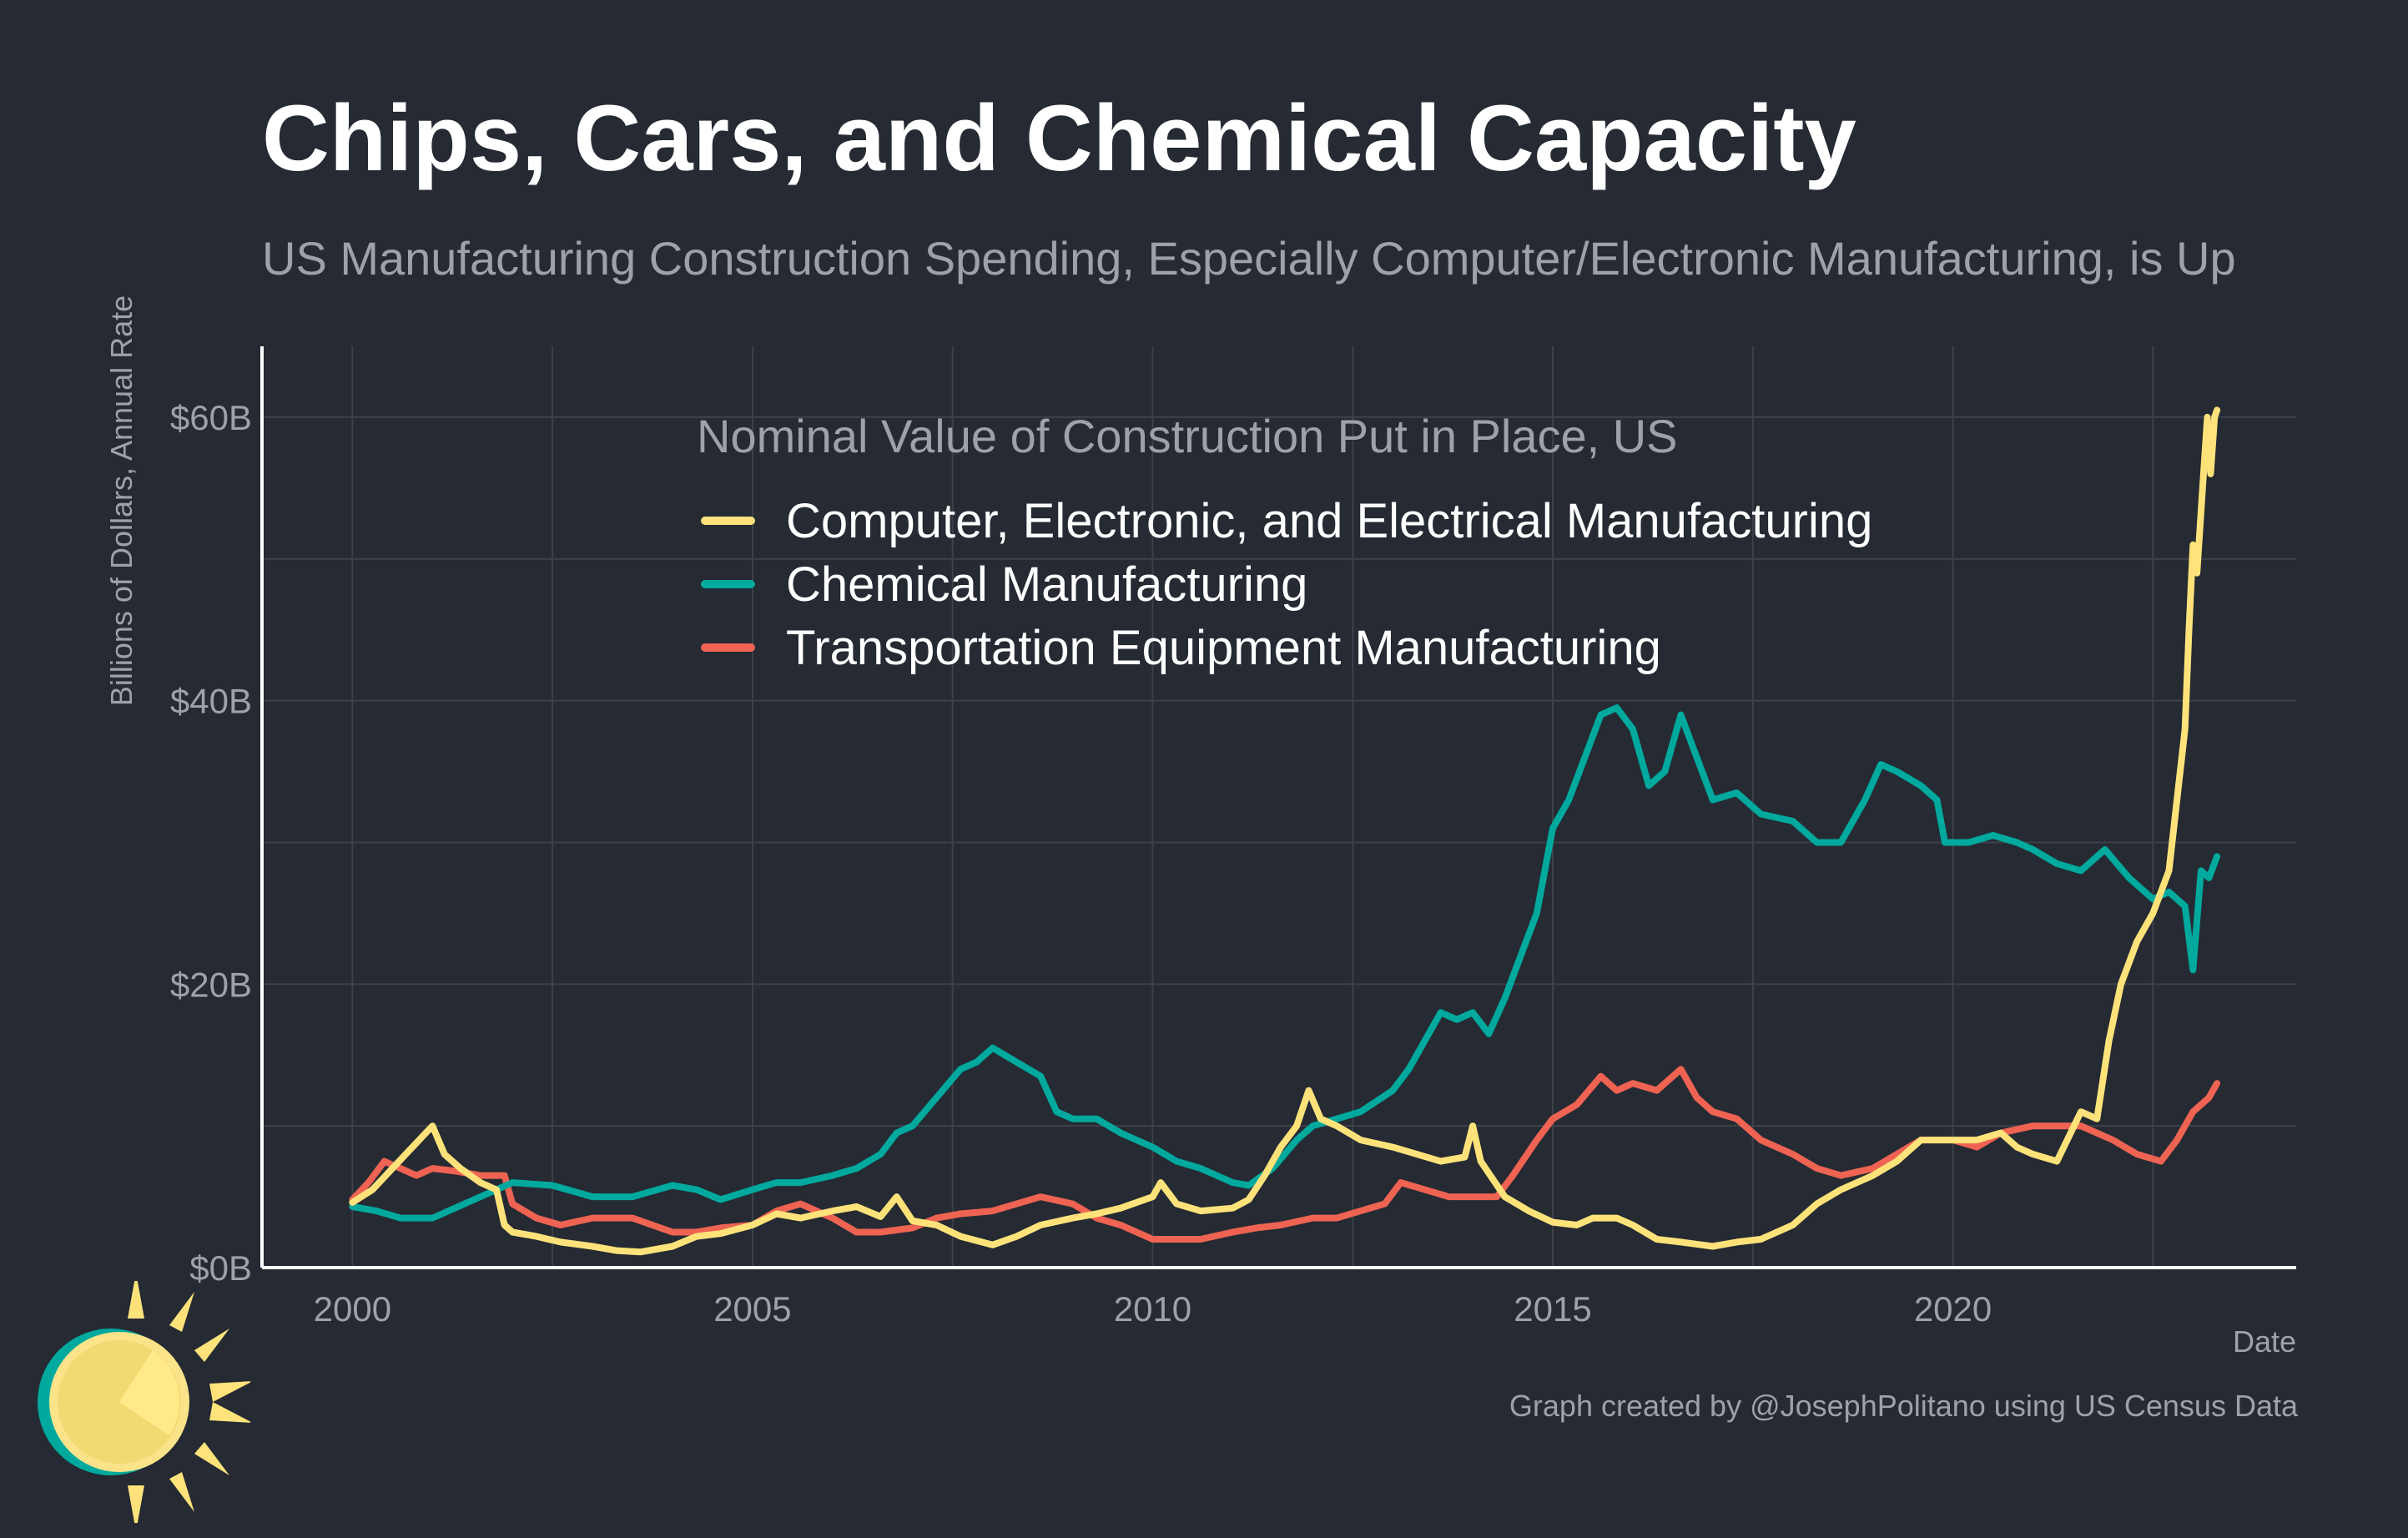 The image size is (2408, 1538). What do you see at coordinates (144, 1402) in the screenshot?
I see `sun-logo-icon` at bounding box center [144, 1402].